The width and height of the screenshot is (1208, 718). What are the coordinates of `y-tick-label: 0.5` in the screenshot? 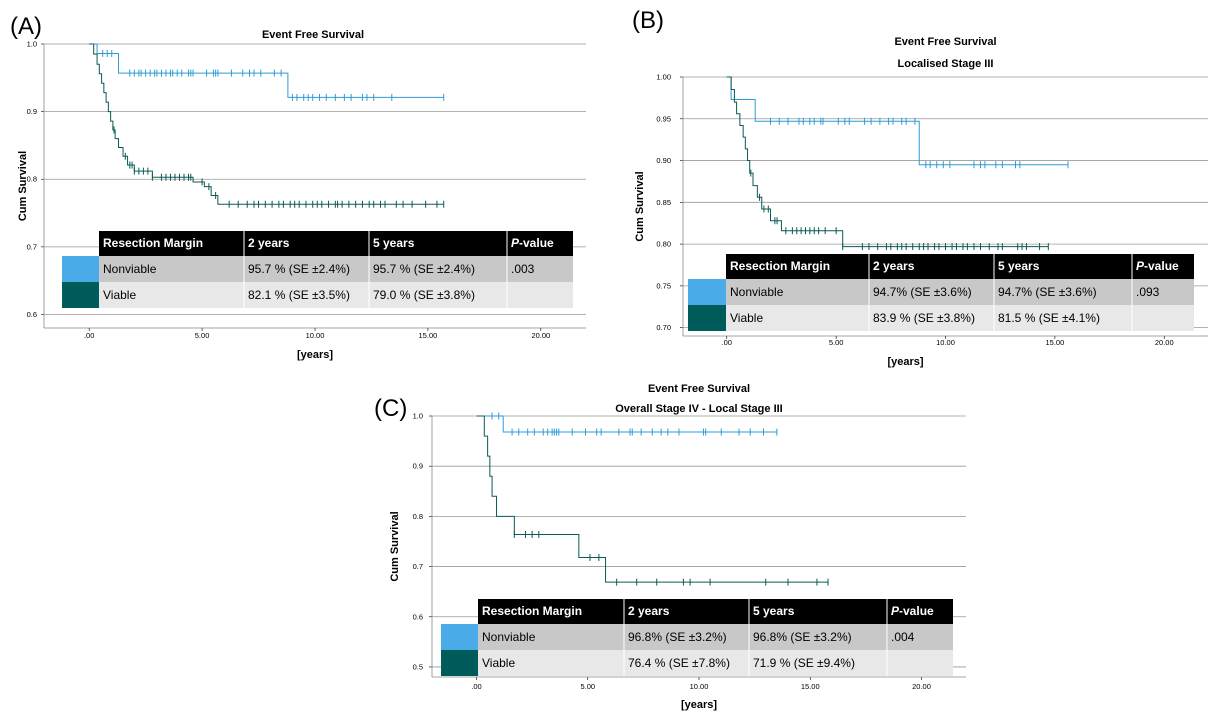 It's located at (418, 666).